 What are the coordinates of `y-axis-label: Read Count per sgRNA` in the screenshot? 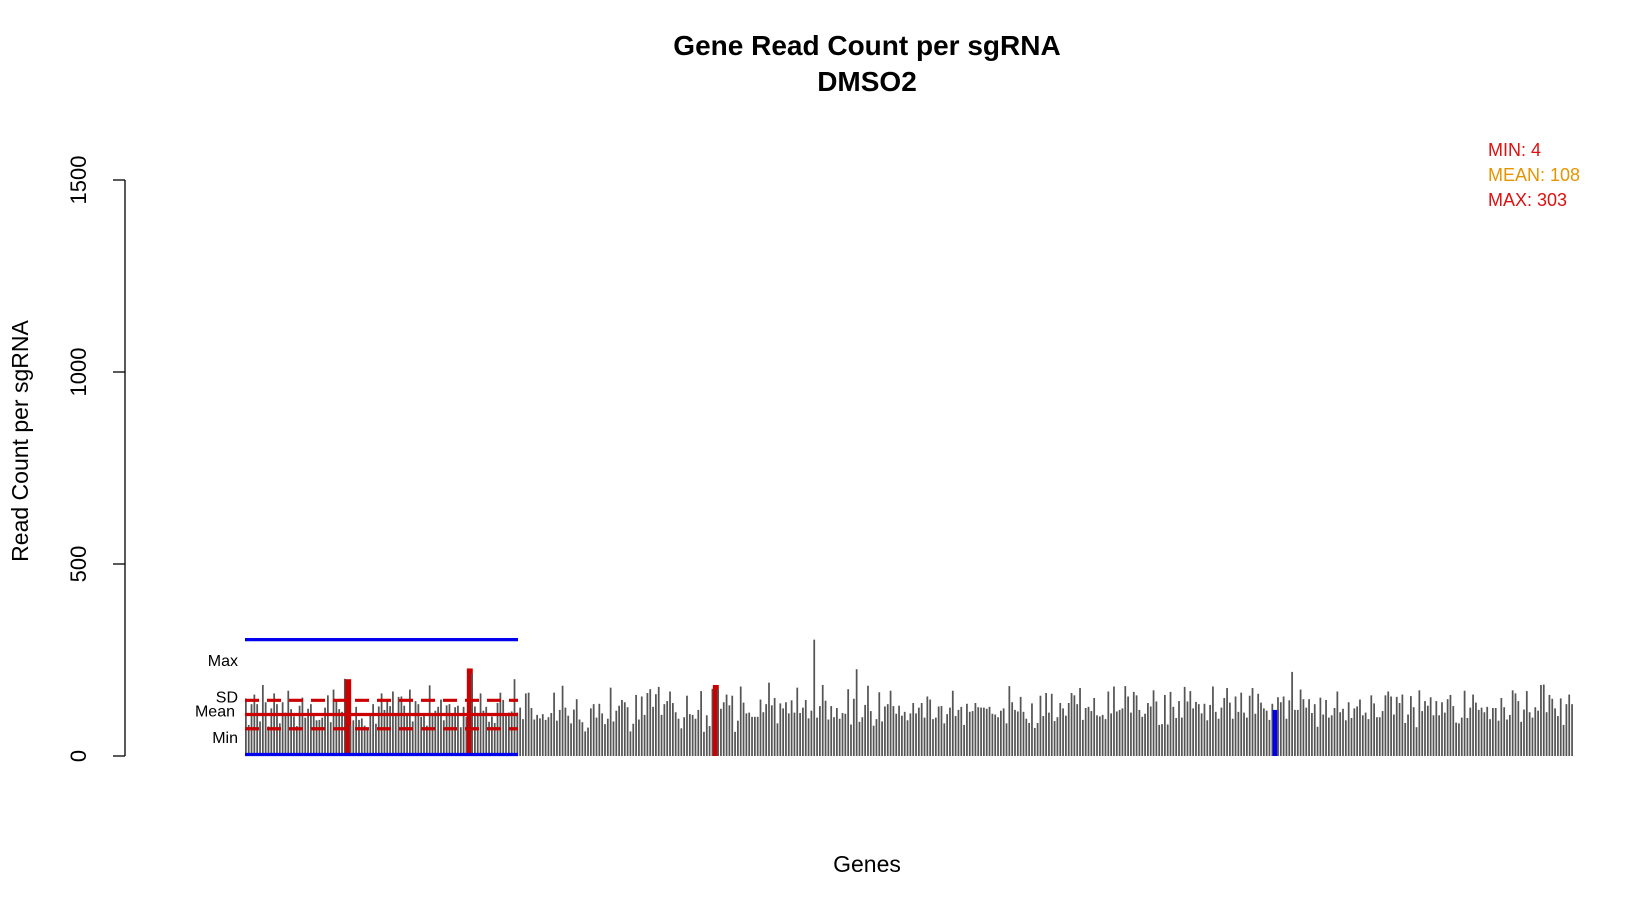 It's located at (20, 441).